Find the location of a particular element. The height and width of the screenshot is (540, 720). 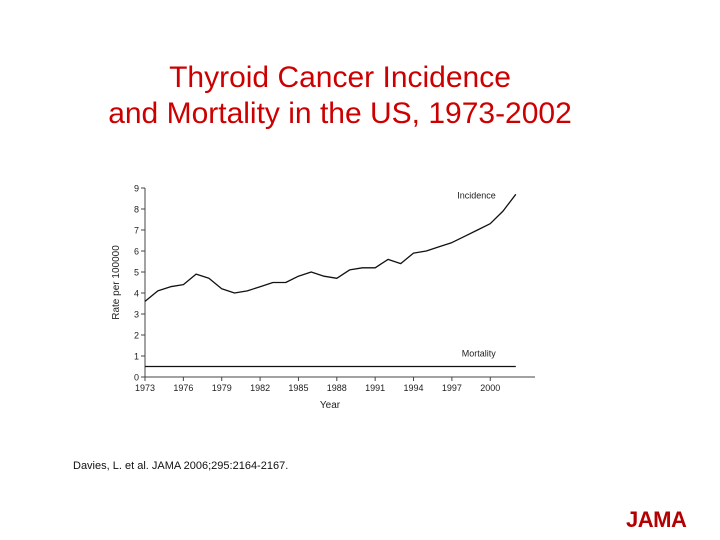

y-tick-label: 7 is located at coordinates (136, 231).